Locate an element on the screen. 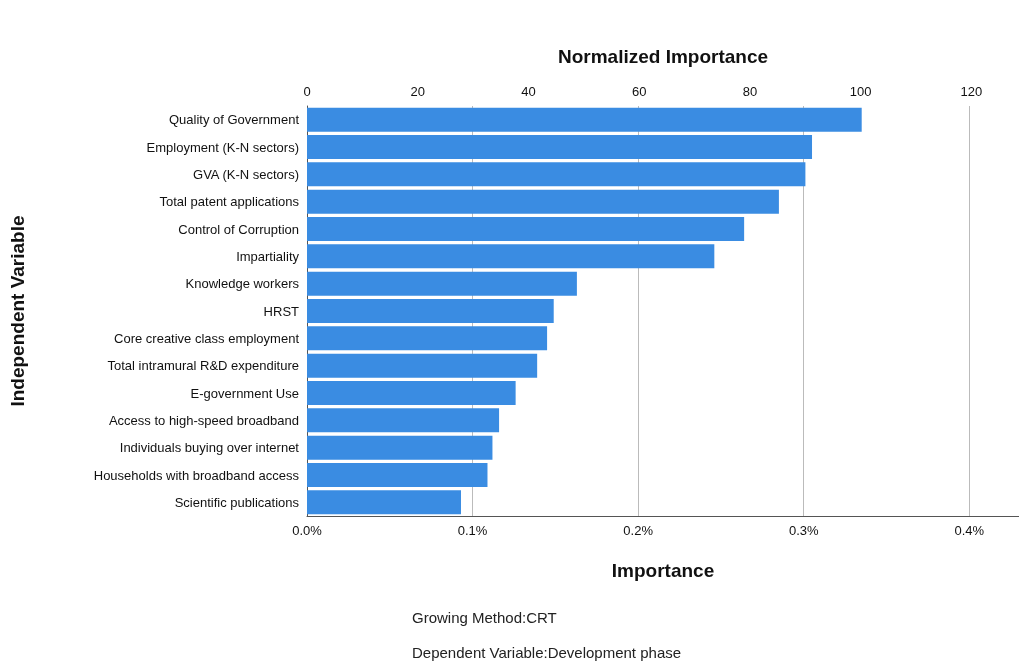  x-tick-label: 0.2% is located at coordinates (638, 530).